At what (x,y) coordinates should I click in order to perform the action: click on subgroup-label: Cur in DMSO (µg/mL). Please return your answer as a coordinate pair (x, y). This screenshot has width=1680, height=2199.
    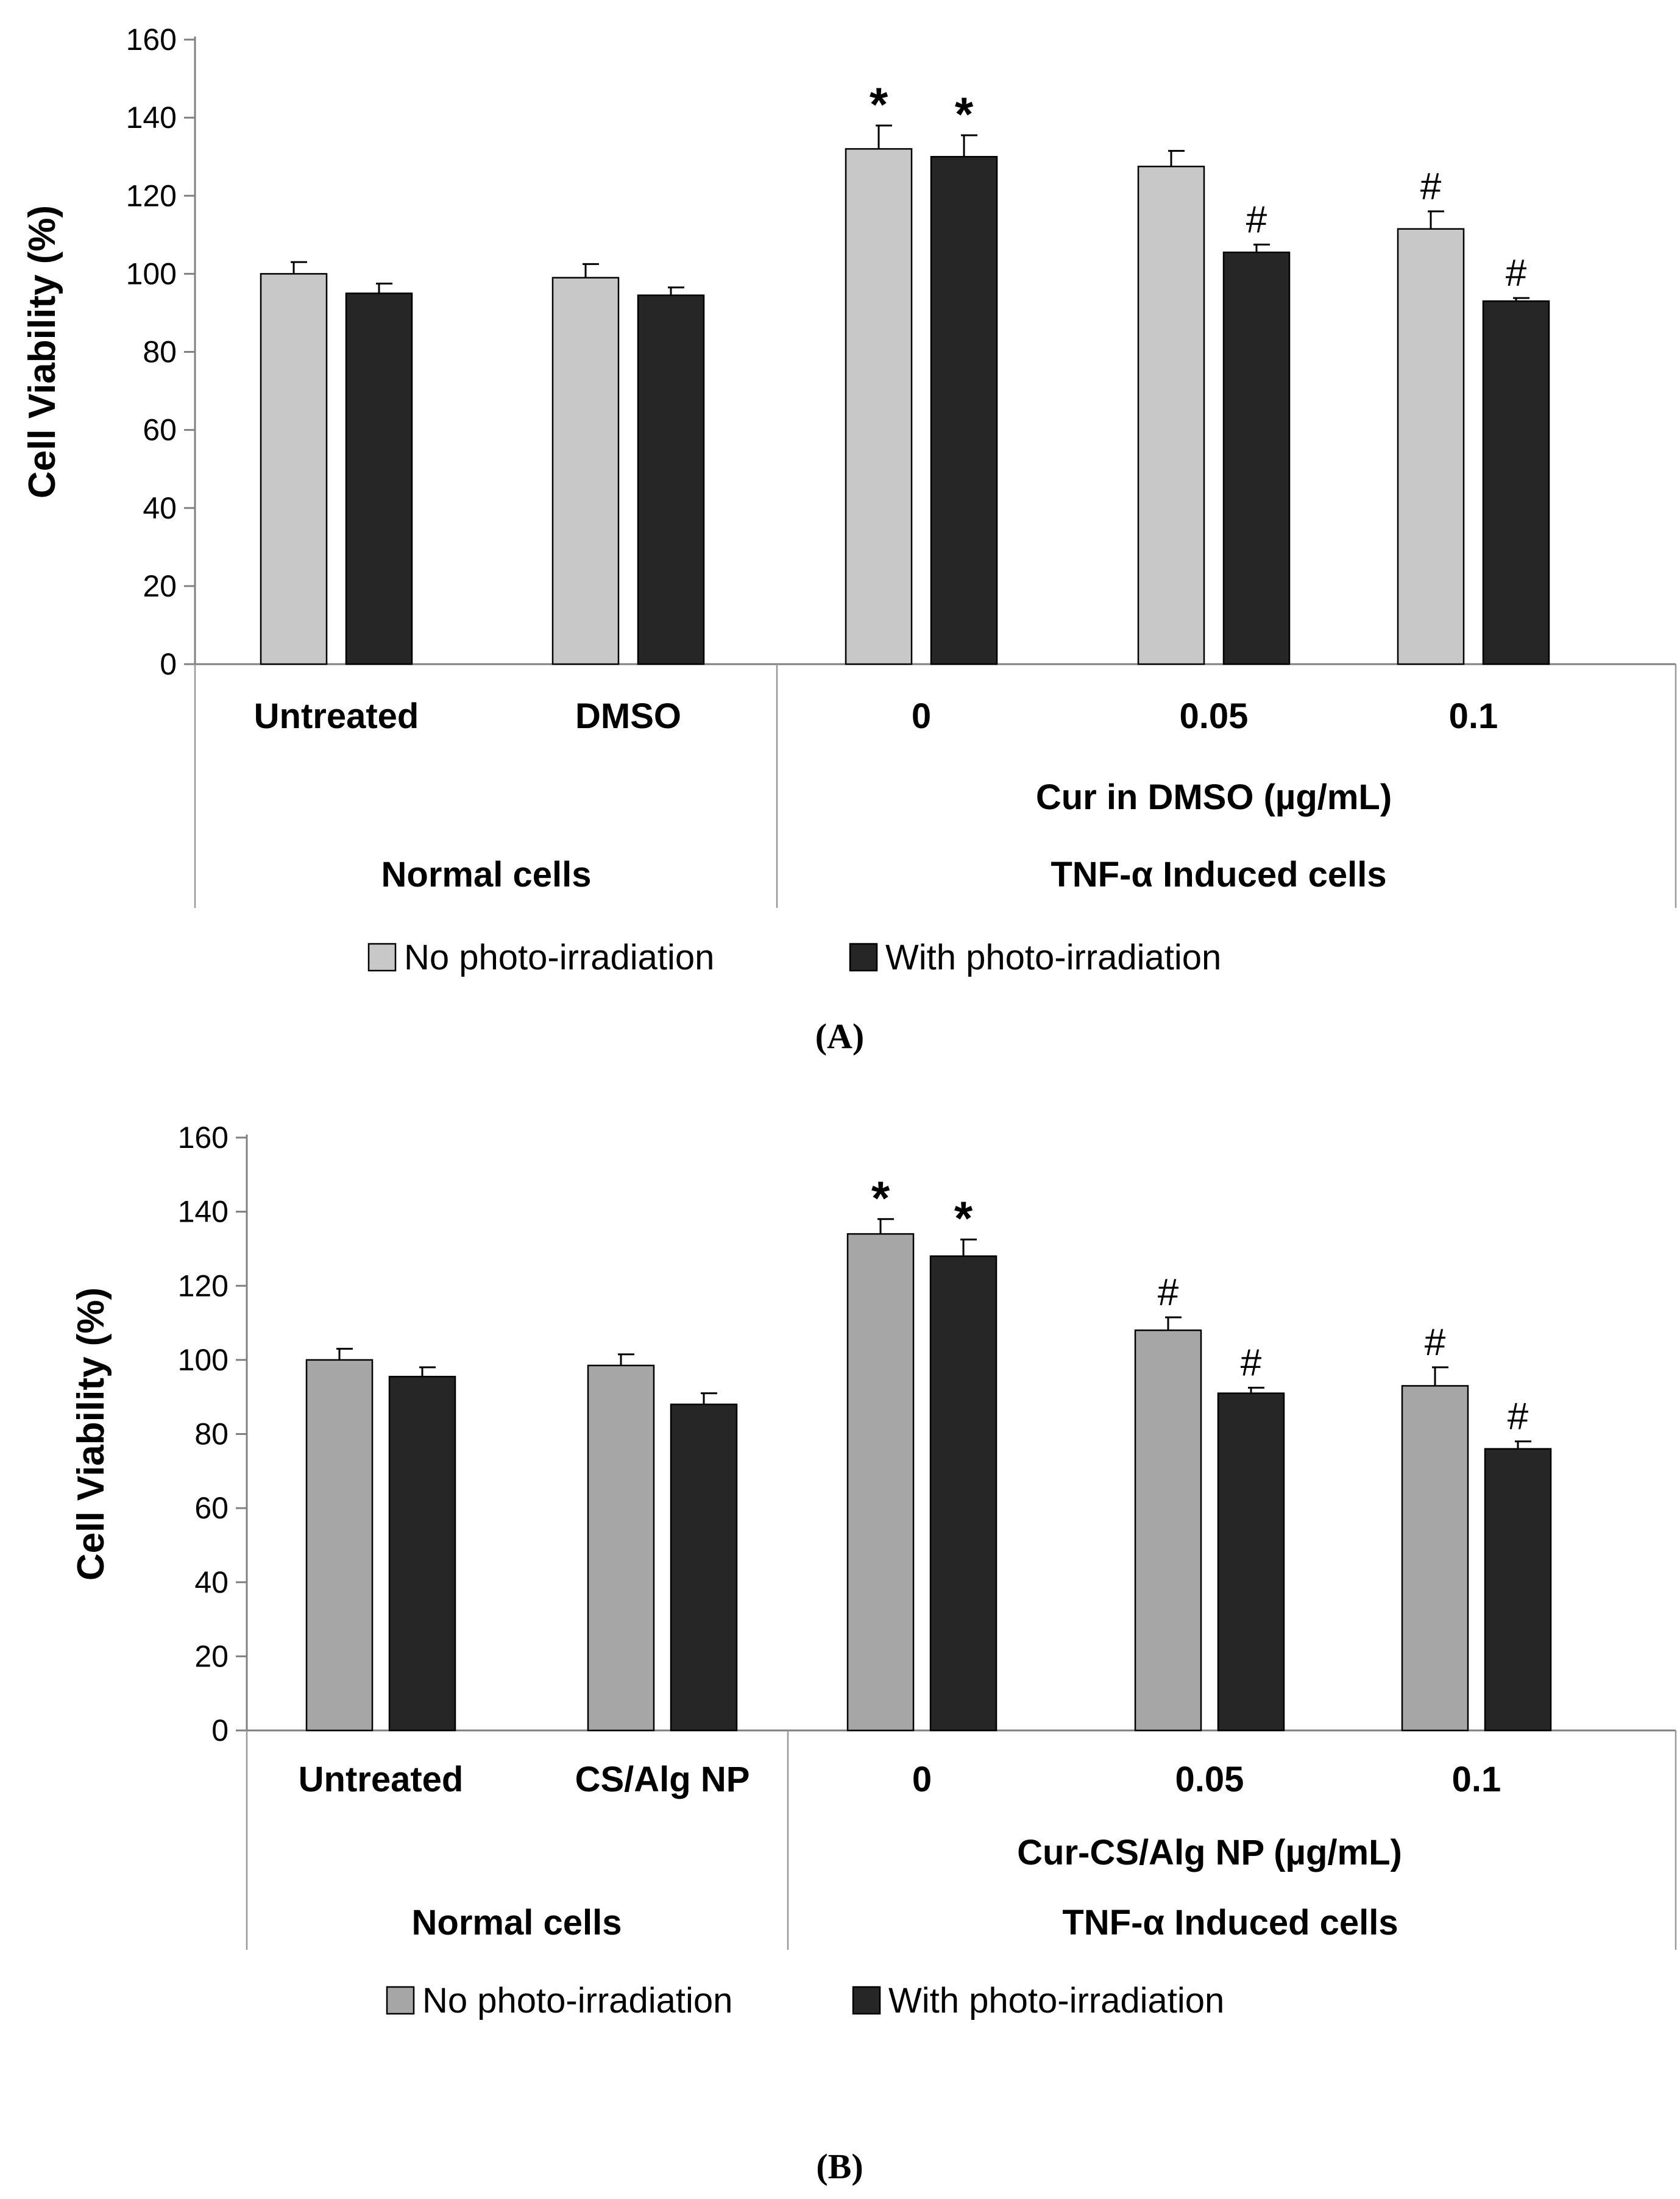
    Looking at the image, I should click on (1214, 797).